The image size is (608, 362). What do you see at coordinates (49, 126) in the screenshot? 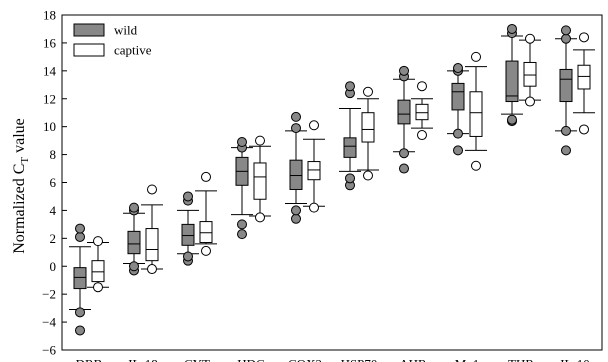
I see `y-tick-label: 10` at bounding box center [49, 126].